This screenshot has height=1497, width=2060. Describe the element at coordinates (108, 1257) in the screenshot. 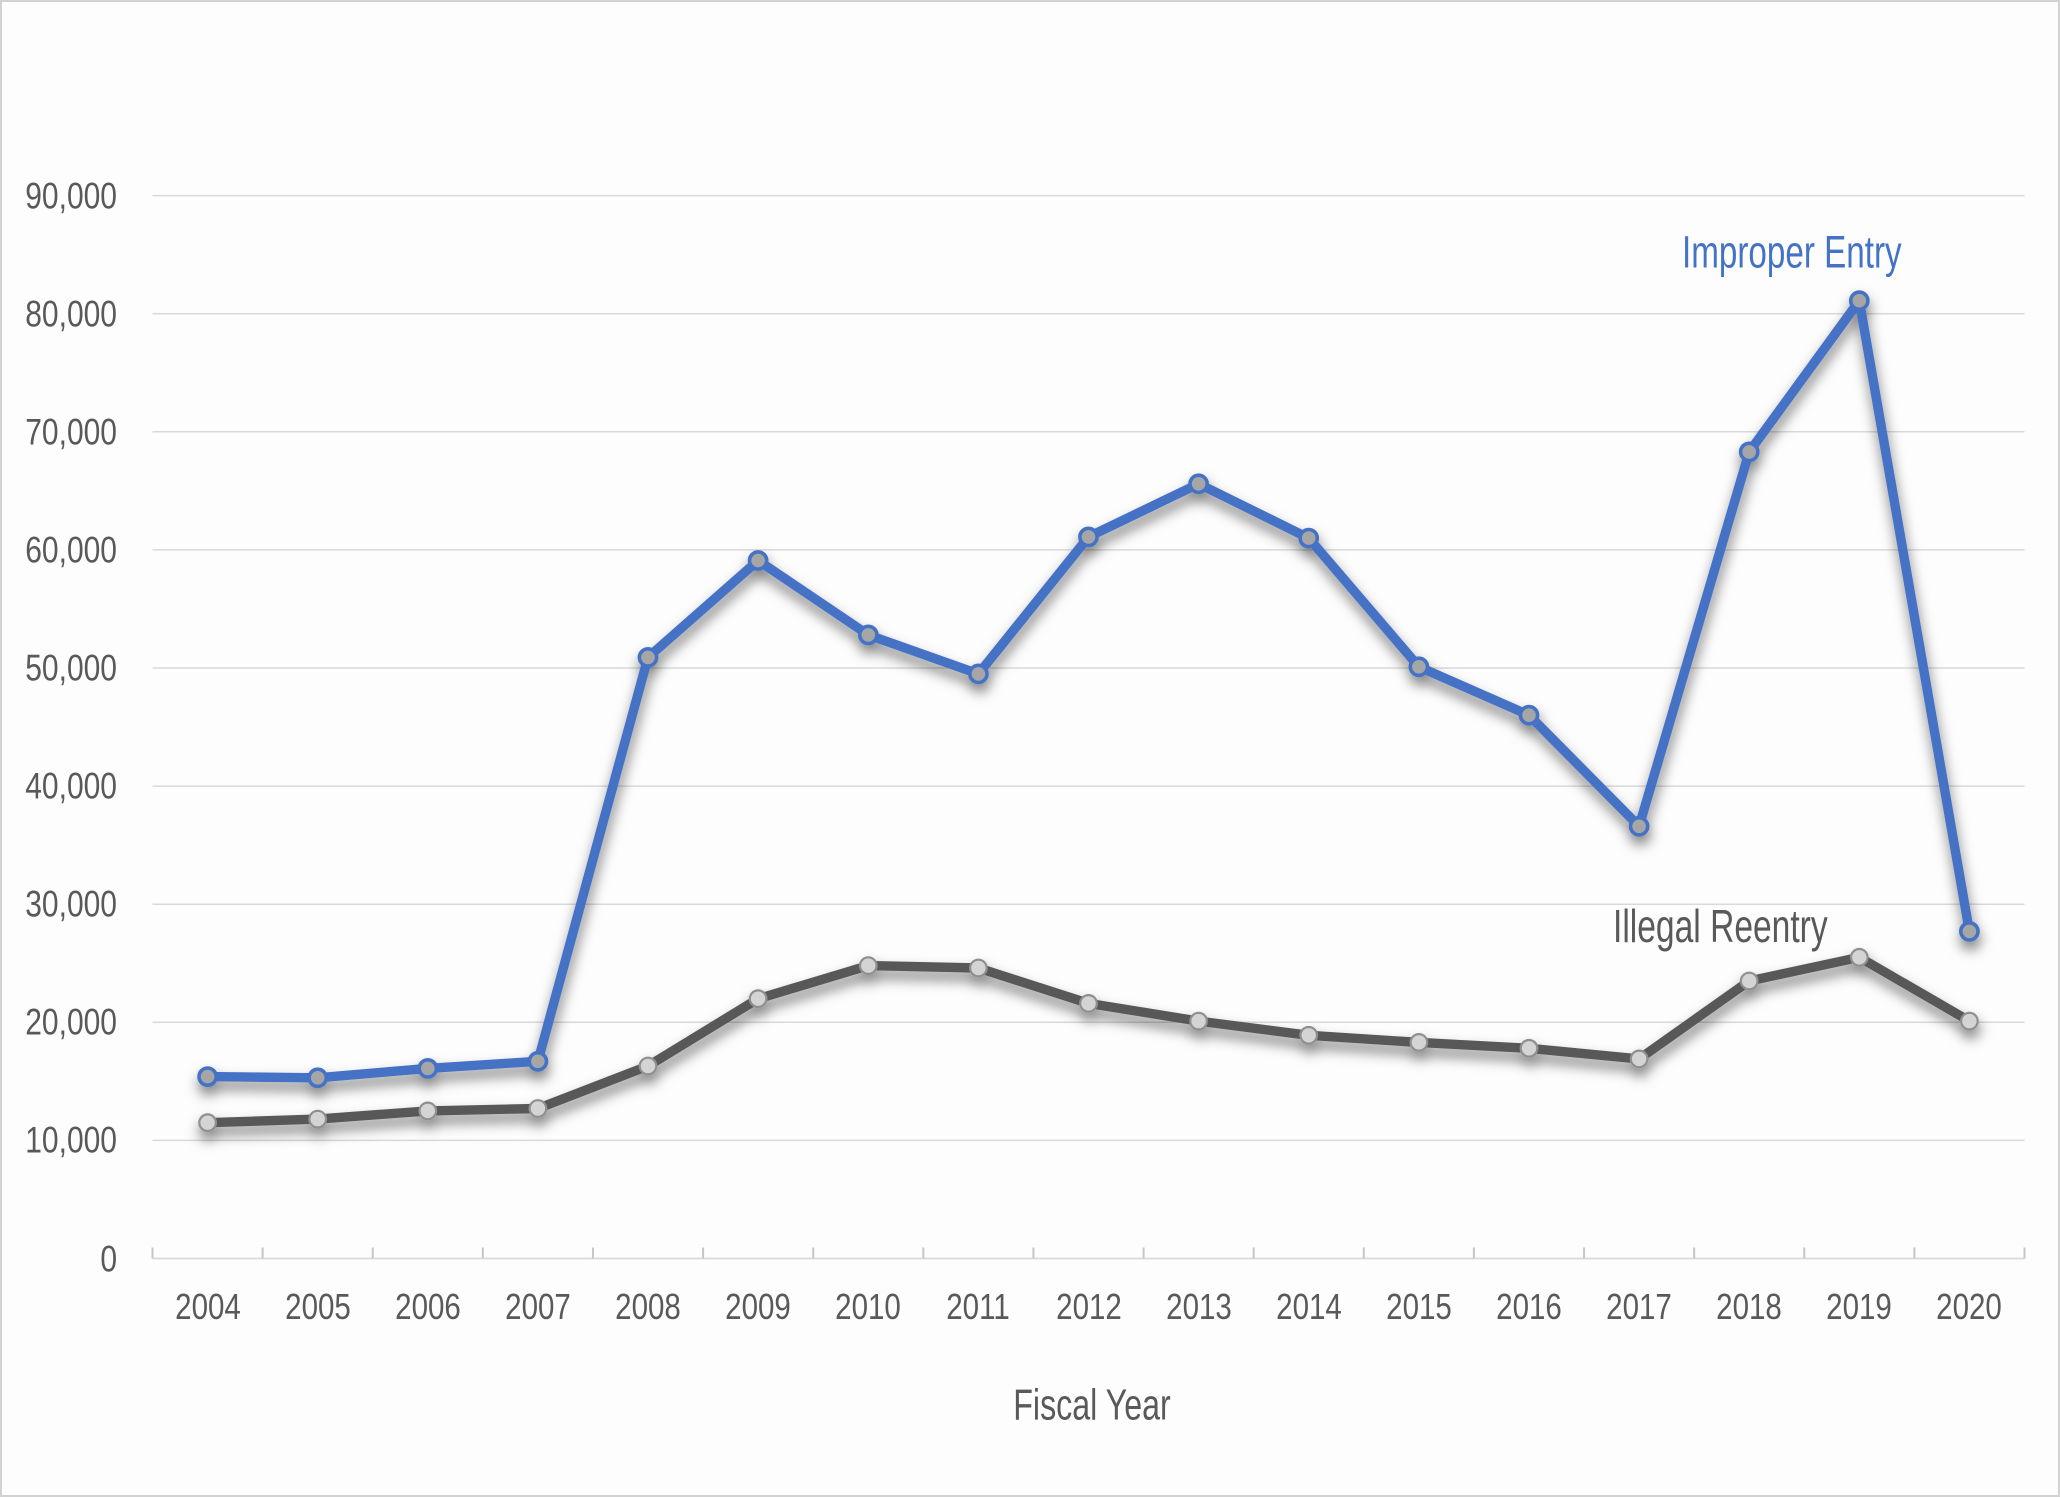

I see `y-axis-tick-label: 0` at that location.